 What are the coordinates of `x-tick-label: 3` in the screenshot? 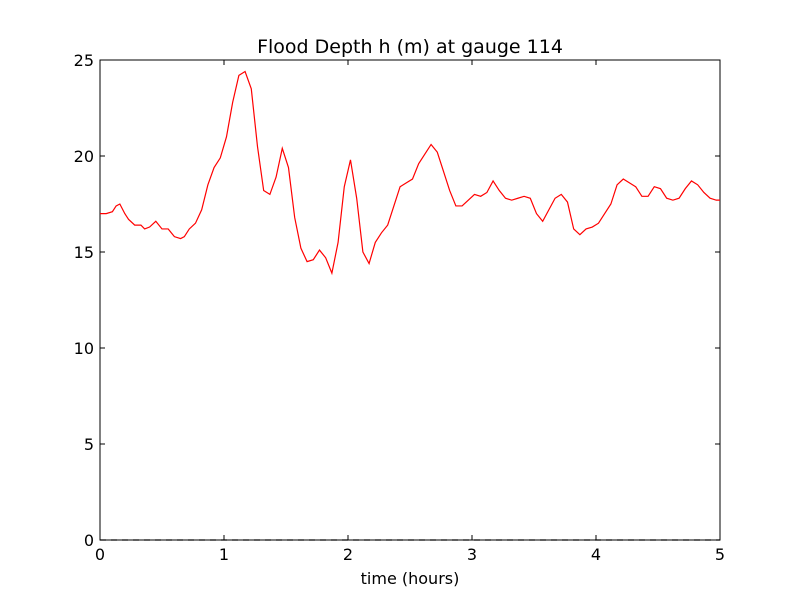 It's located at (472, 554).